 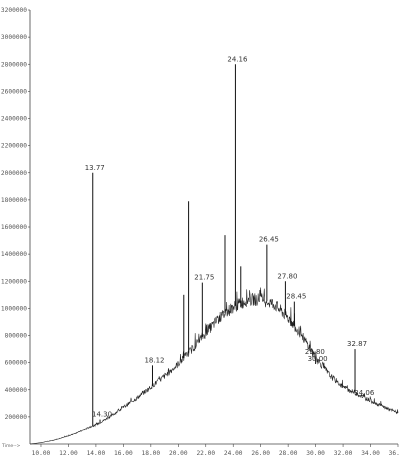 What do you see at coordinates (95, 168) in the screenshot?
I see `peak-label: 13.77` at bounding box center [95, 168].